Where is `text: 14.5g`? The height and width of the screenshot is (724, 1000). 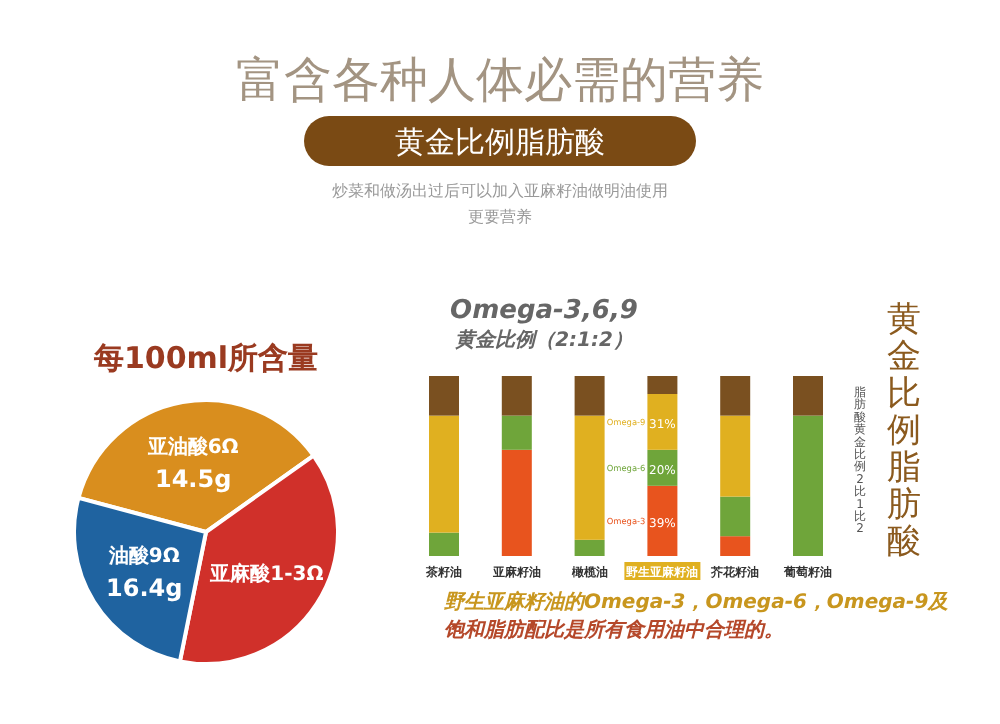 text: 14.5g is located at coordinates (193, 478).